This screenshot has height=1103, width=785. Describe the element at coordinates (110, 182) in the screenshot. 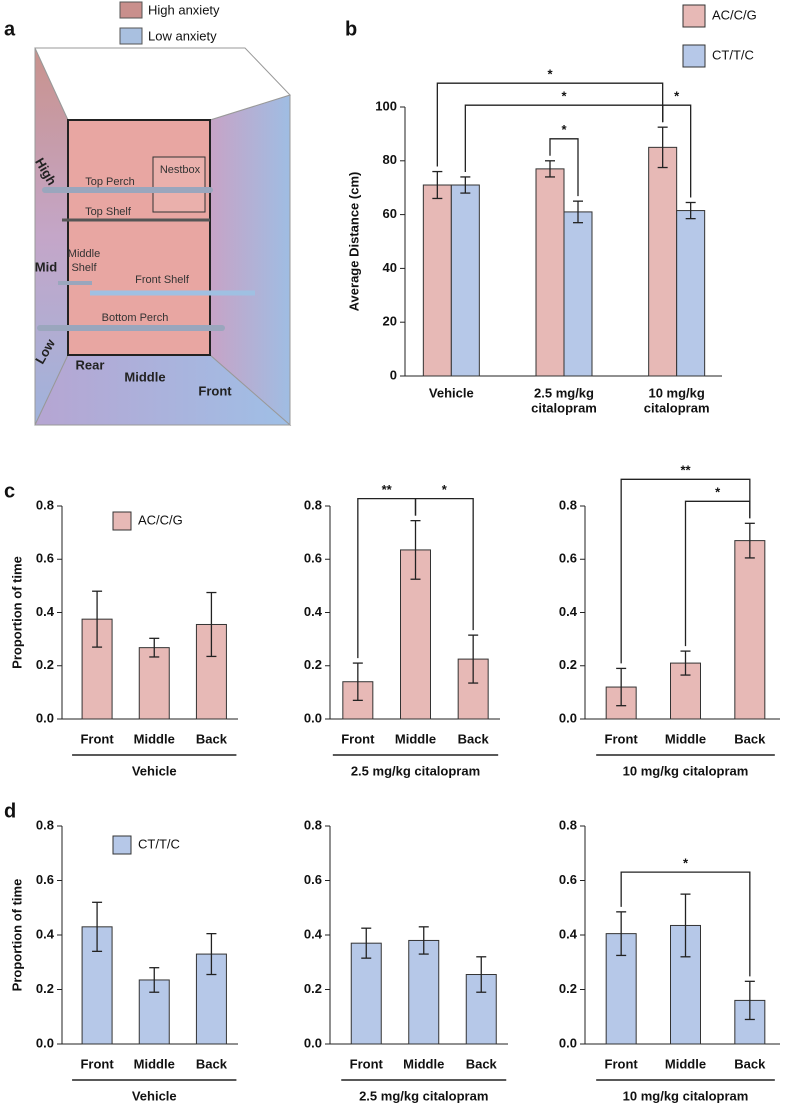

I see `item-label: Top Perch` at that location.